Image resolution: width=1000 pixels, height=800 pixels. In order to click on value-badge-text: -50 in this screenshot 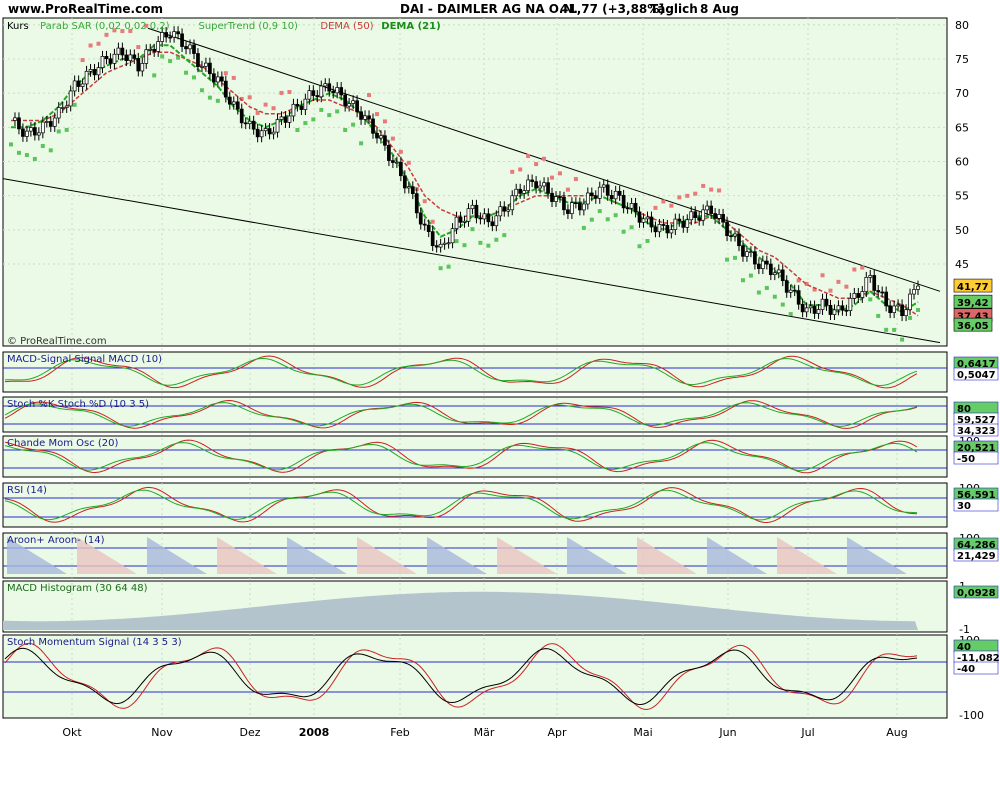, I will do `click(966, 459)`.